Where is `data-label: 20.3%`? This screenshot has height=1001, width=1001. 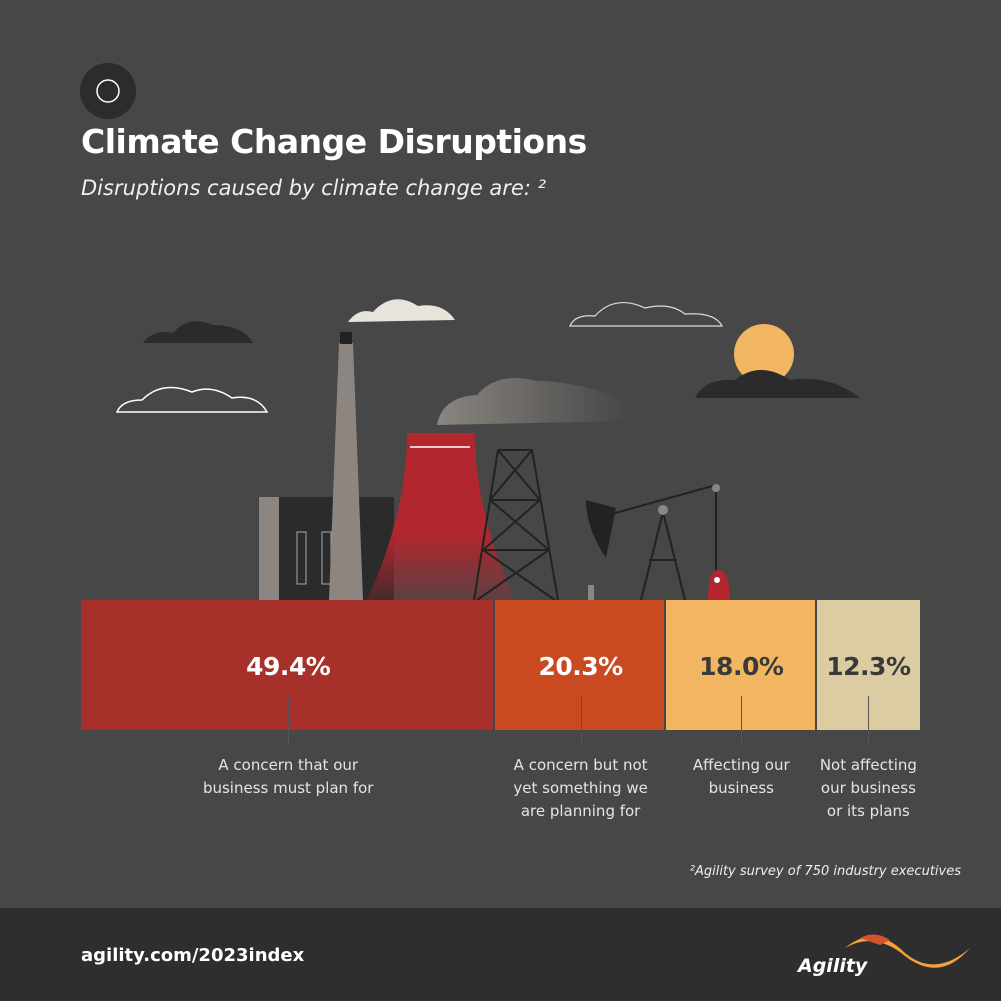
data-label: 20.3% is located at coordinates (580, 666).